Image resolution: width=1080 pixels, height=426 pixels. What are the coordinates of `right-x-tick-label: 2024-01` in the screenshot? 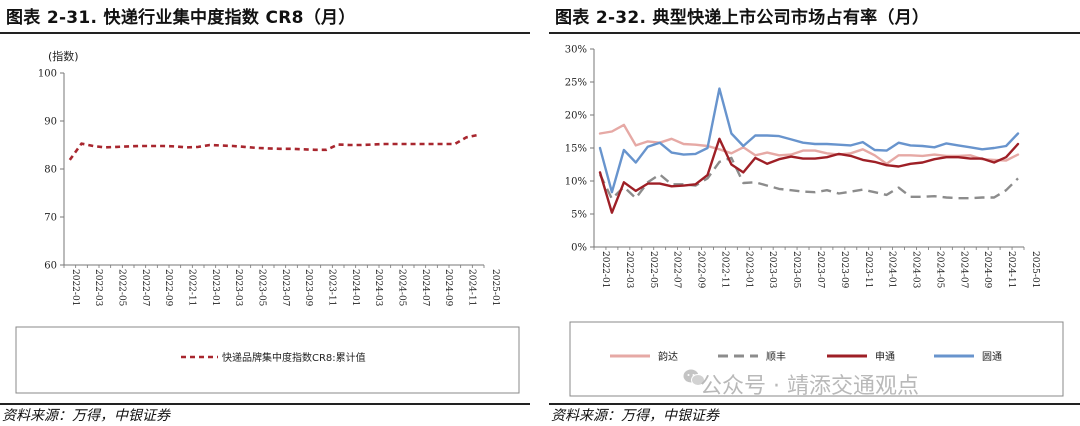 It's located at (892, 269).